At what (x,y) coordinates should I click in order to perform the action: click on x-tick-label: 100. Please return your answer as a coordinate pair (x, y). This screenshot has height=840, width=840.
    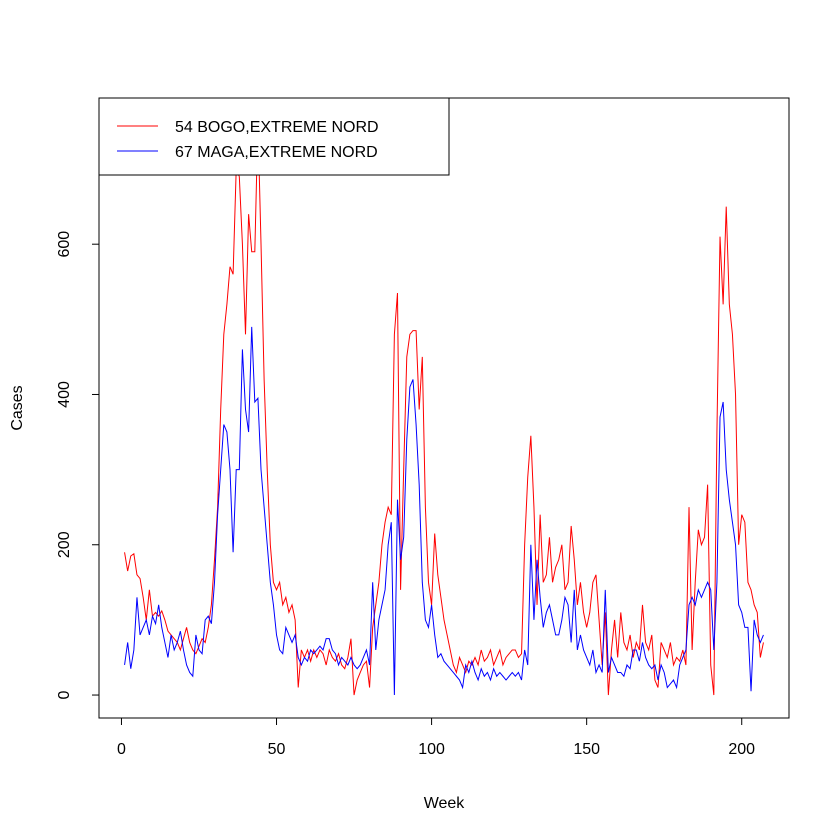
    Looking at the image, I should click on (431, 749).